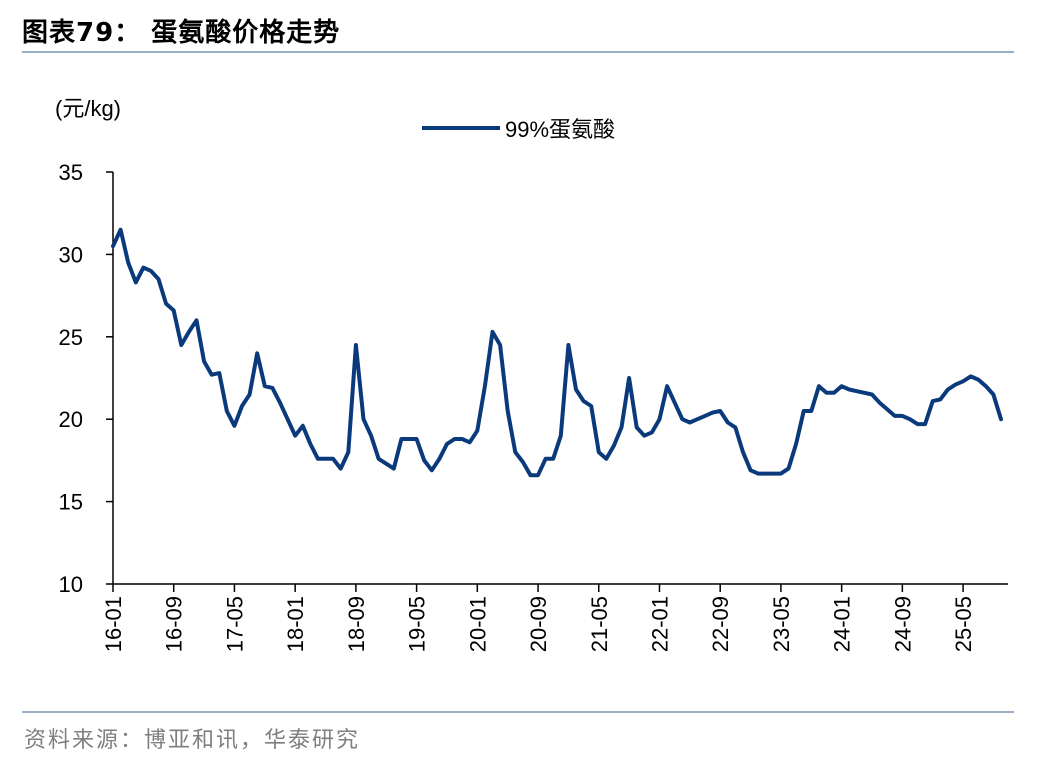  I want to click on x-tick-label: 18-01, so click(295, 624).